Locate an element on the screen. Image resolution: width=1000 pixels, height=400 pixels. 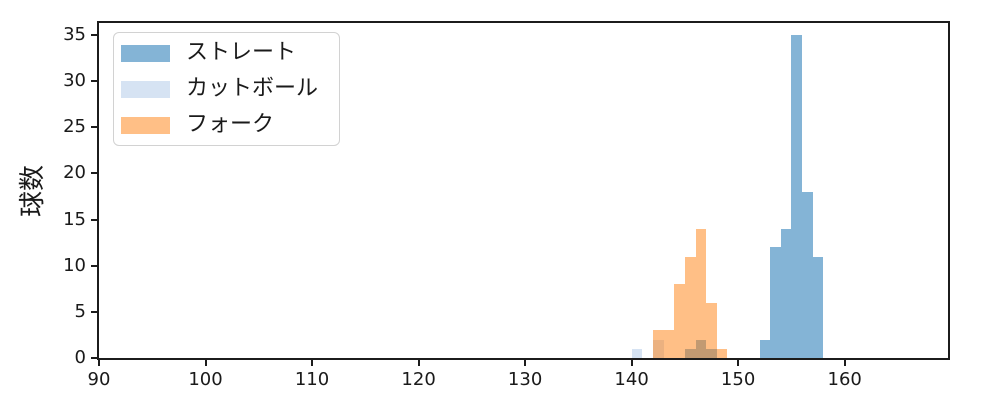
y-tick-label-10: 10 is located at coordinates (74, 265).